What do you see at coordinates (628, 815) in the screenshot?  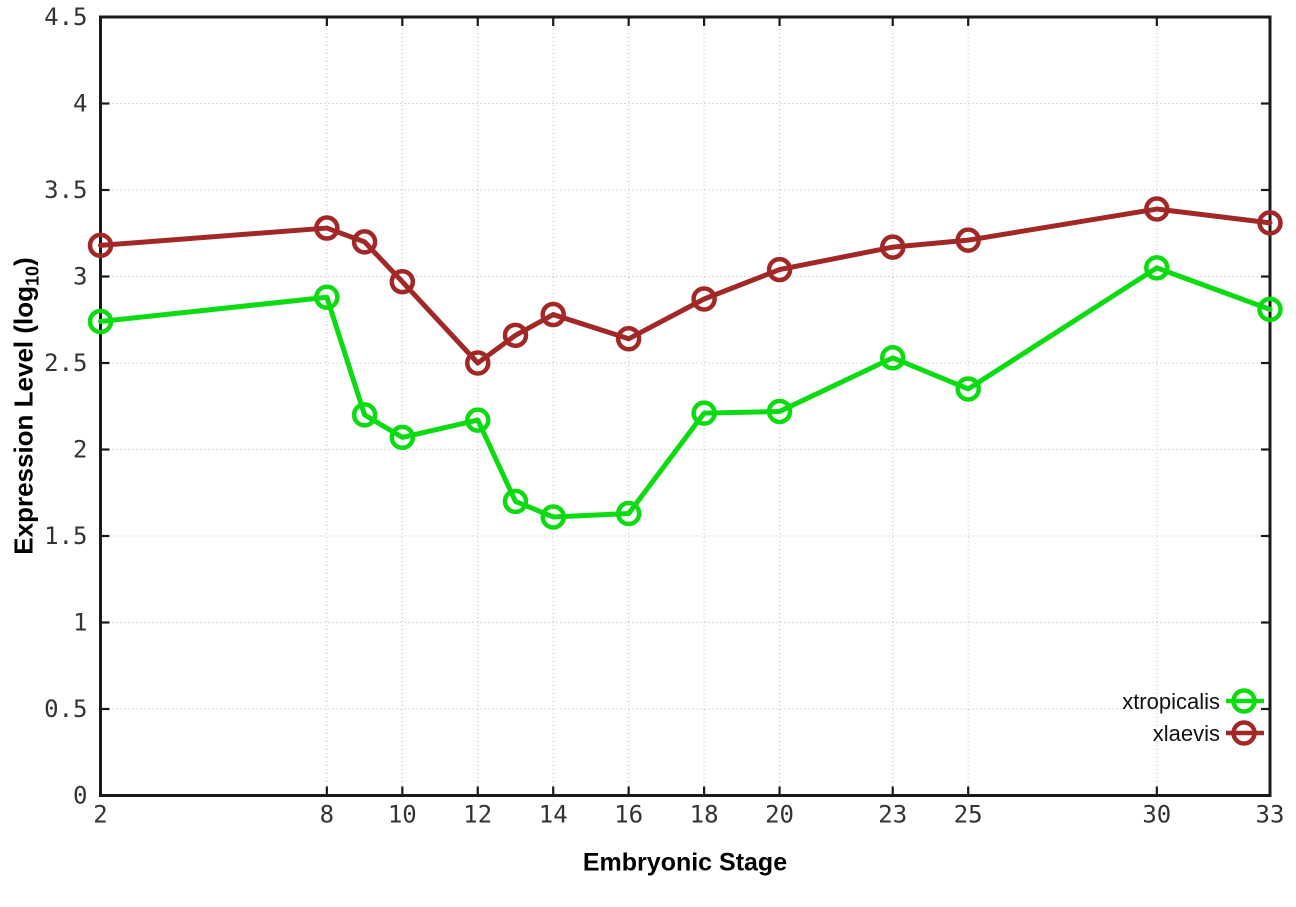 I see `x-tick-label: 16` at bounding box center [628, 815].